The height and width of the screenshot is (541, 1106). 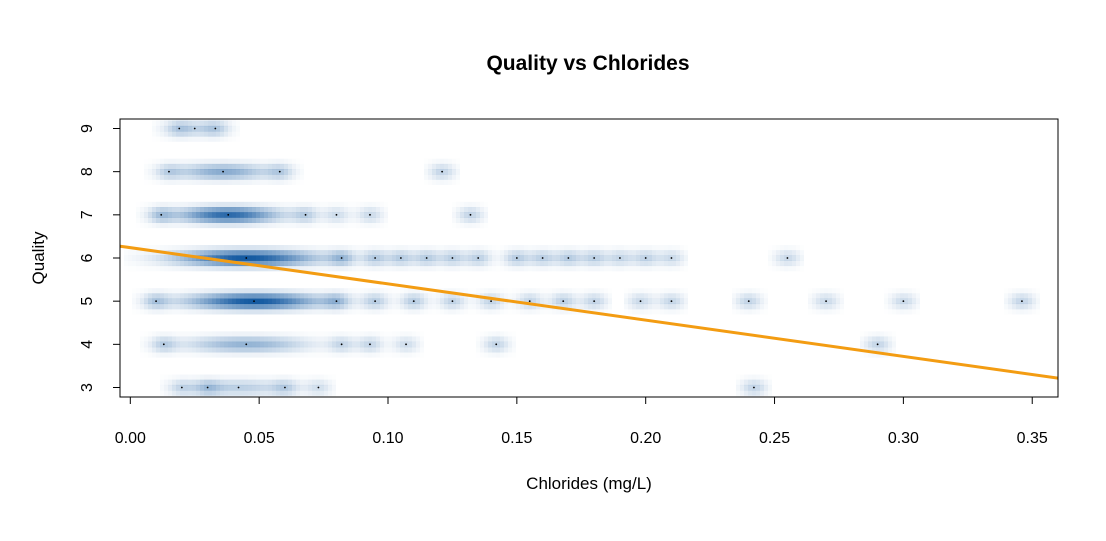 What do you see at coordinates (87, 344) in the screenshot?
I see `y-tick-label: 4` at bounding box center [87, 344].